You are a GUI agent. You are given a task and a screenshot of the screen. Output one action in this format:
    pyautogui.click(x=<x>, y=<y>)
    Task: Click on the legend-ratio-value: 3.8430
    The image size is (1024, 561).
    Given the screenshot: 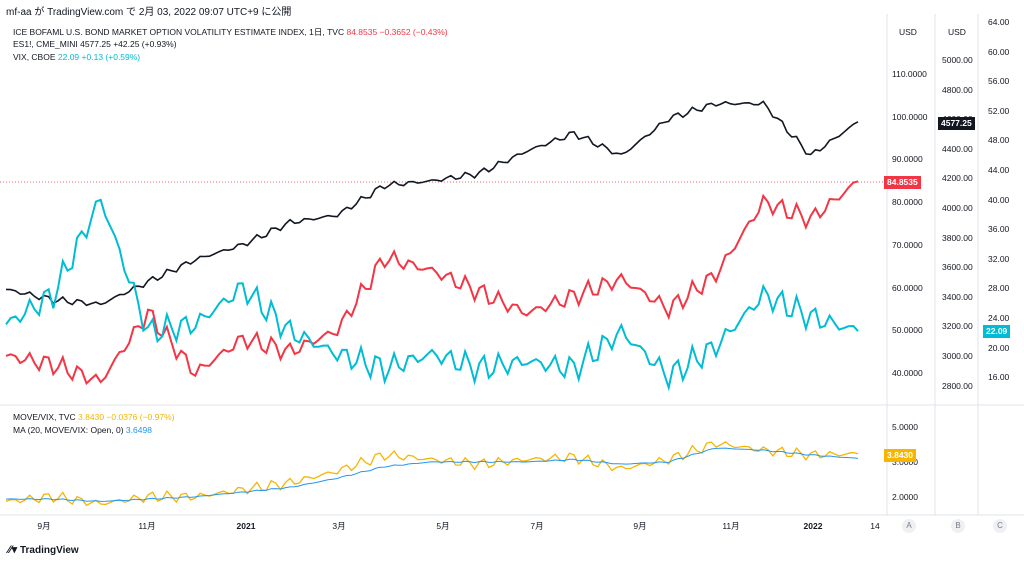 What is the action you would take?
    pyautogui.click(x=91, y=417)
    